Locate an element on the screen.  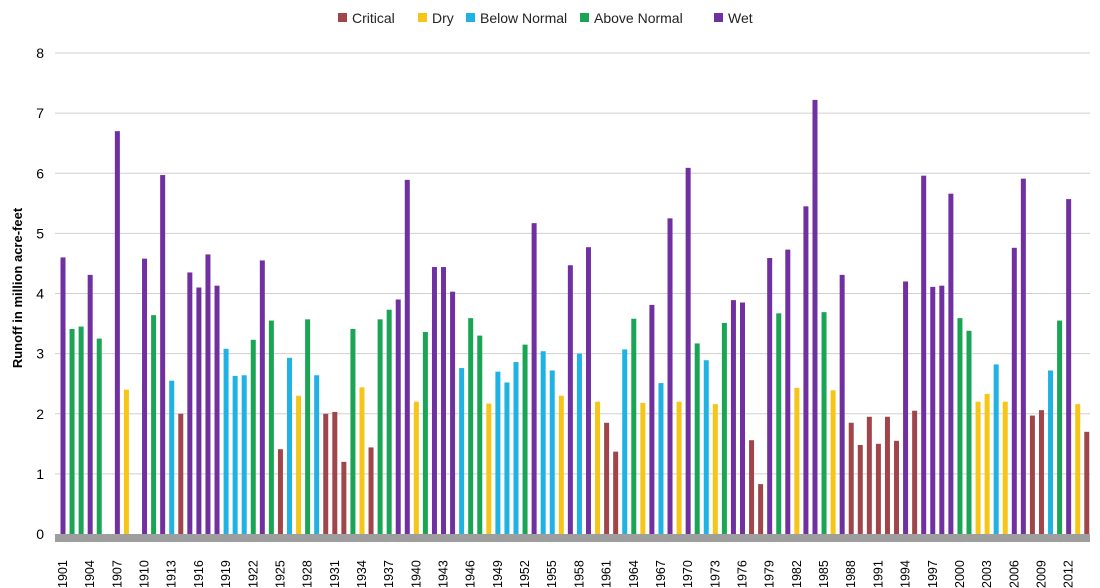
bar-1923 is located at coordinates (262, 397).